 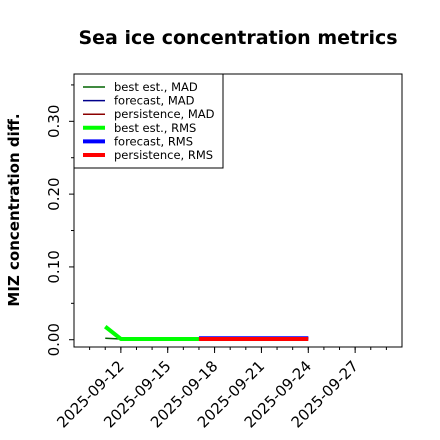 I want to click on y-tick-label: 0.00, so click(x=54, y=339).